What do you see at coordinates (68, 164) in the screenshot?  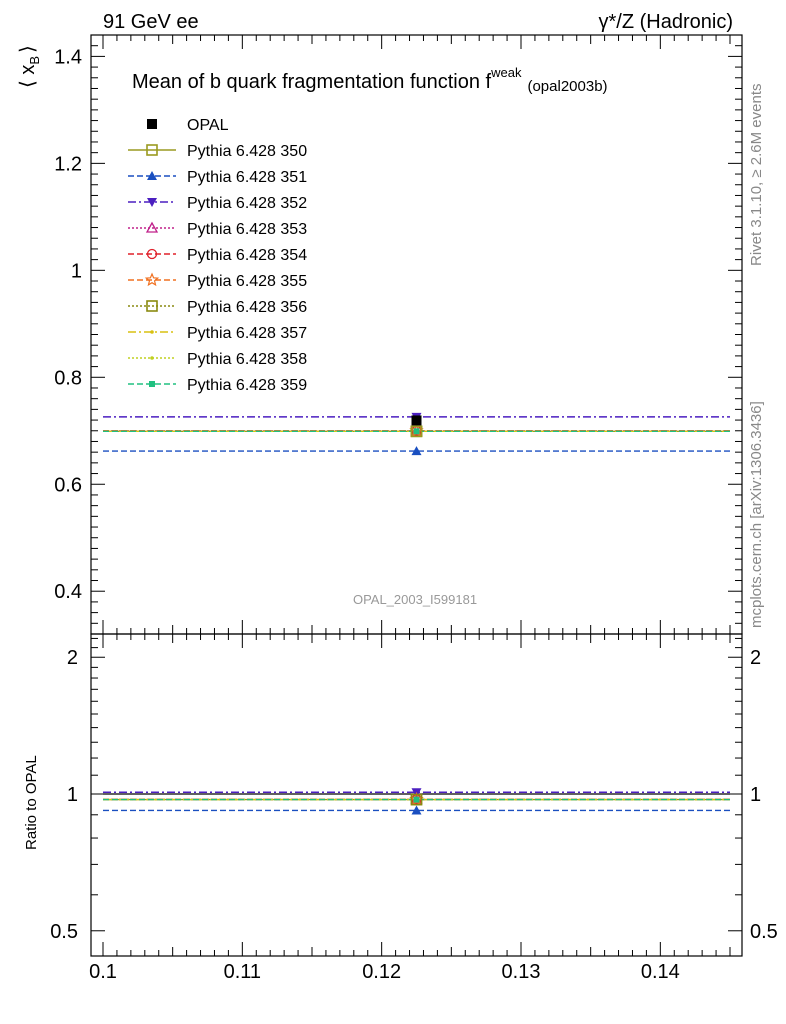 I see `main-y-tick-label: 1.2` at bounding box center [68, 164].